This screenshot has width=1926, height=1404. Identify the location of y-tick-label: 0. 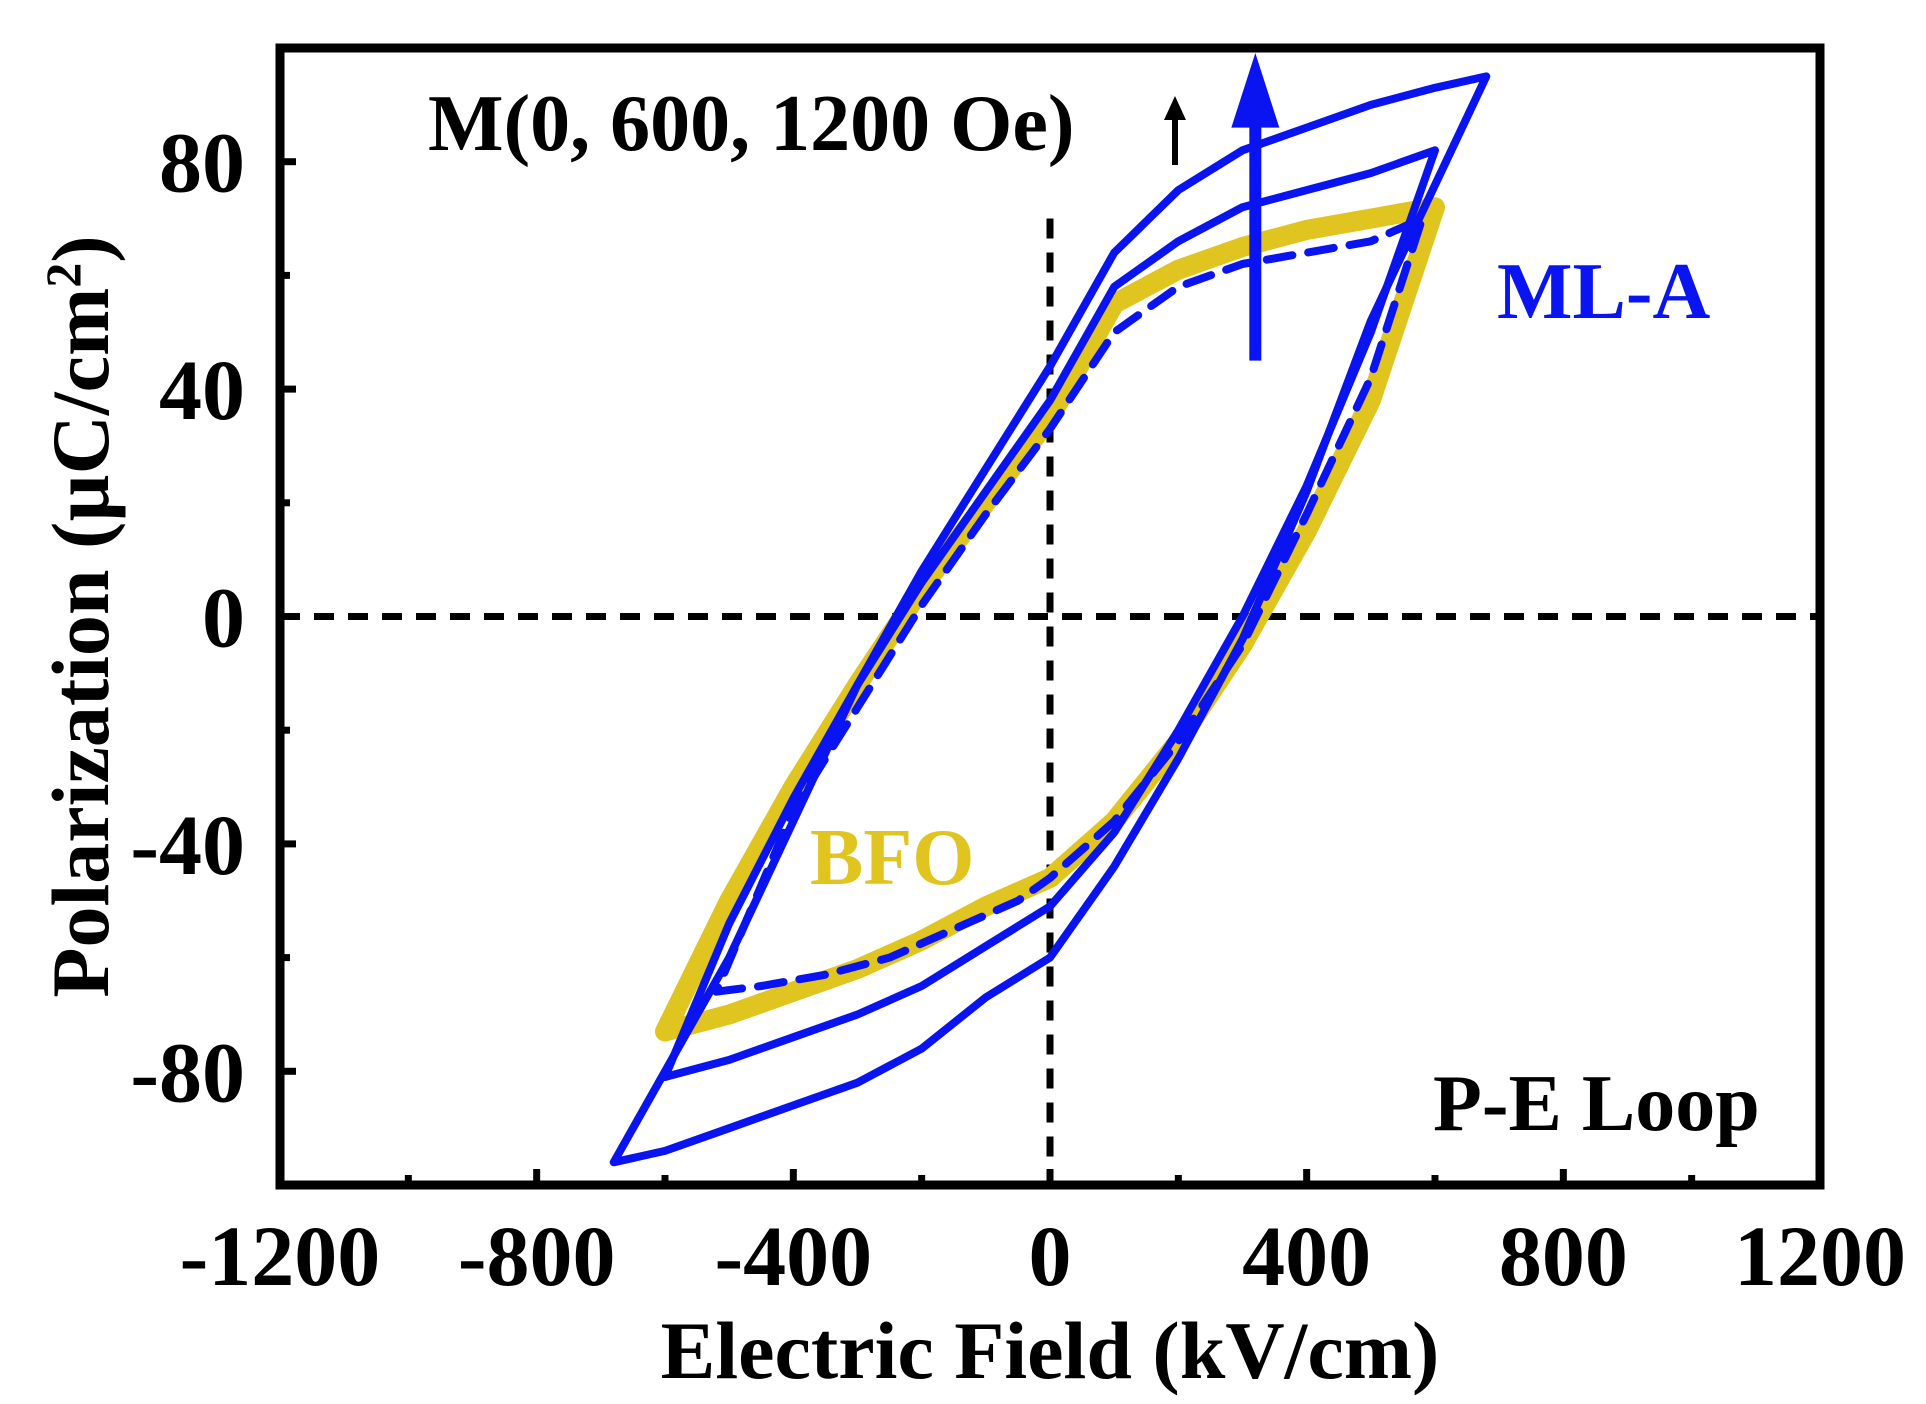
(223, 618).